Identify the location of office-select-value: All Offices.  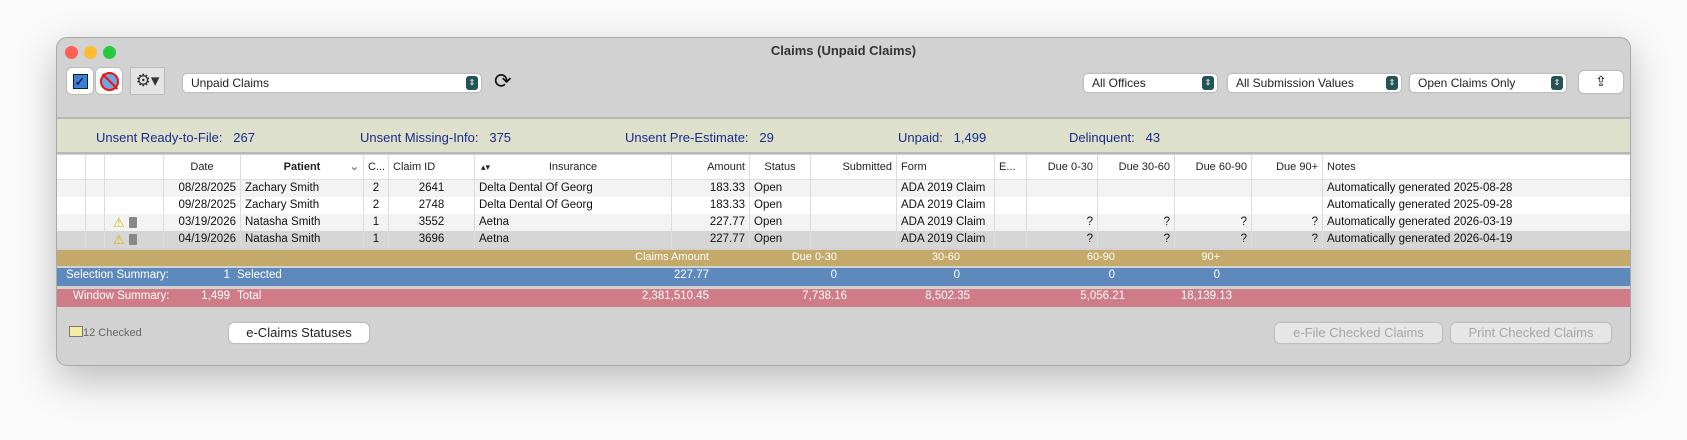
(1119, 83).